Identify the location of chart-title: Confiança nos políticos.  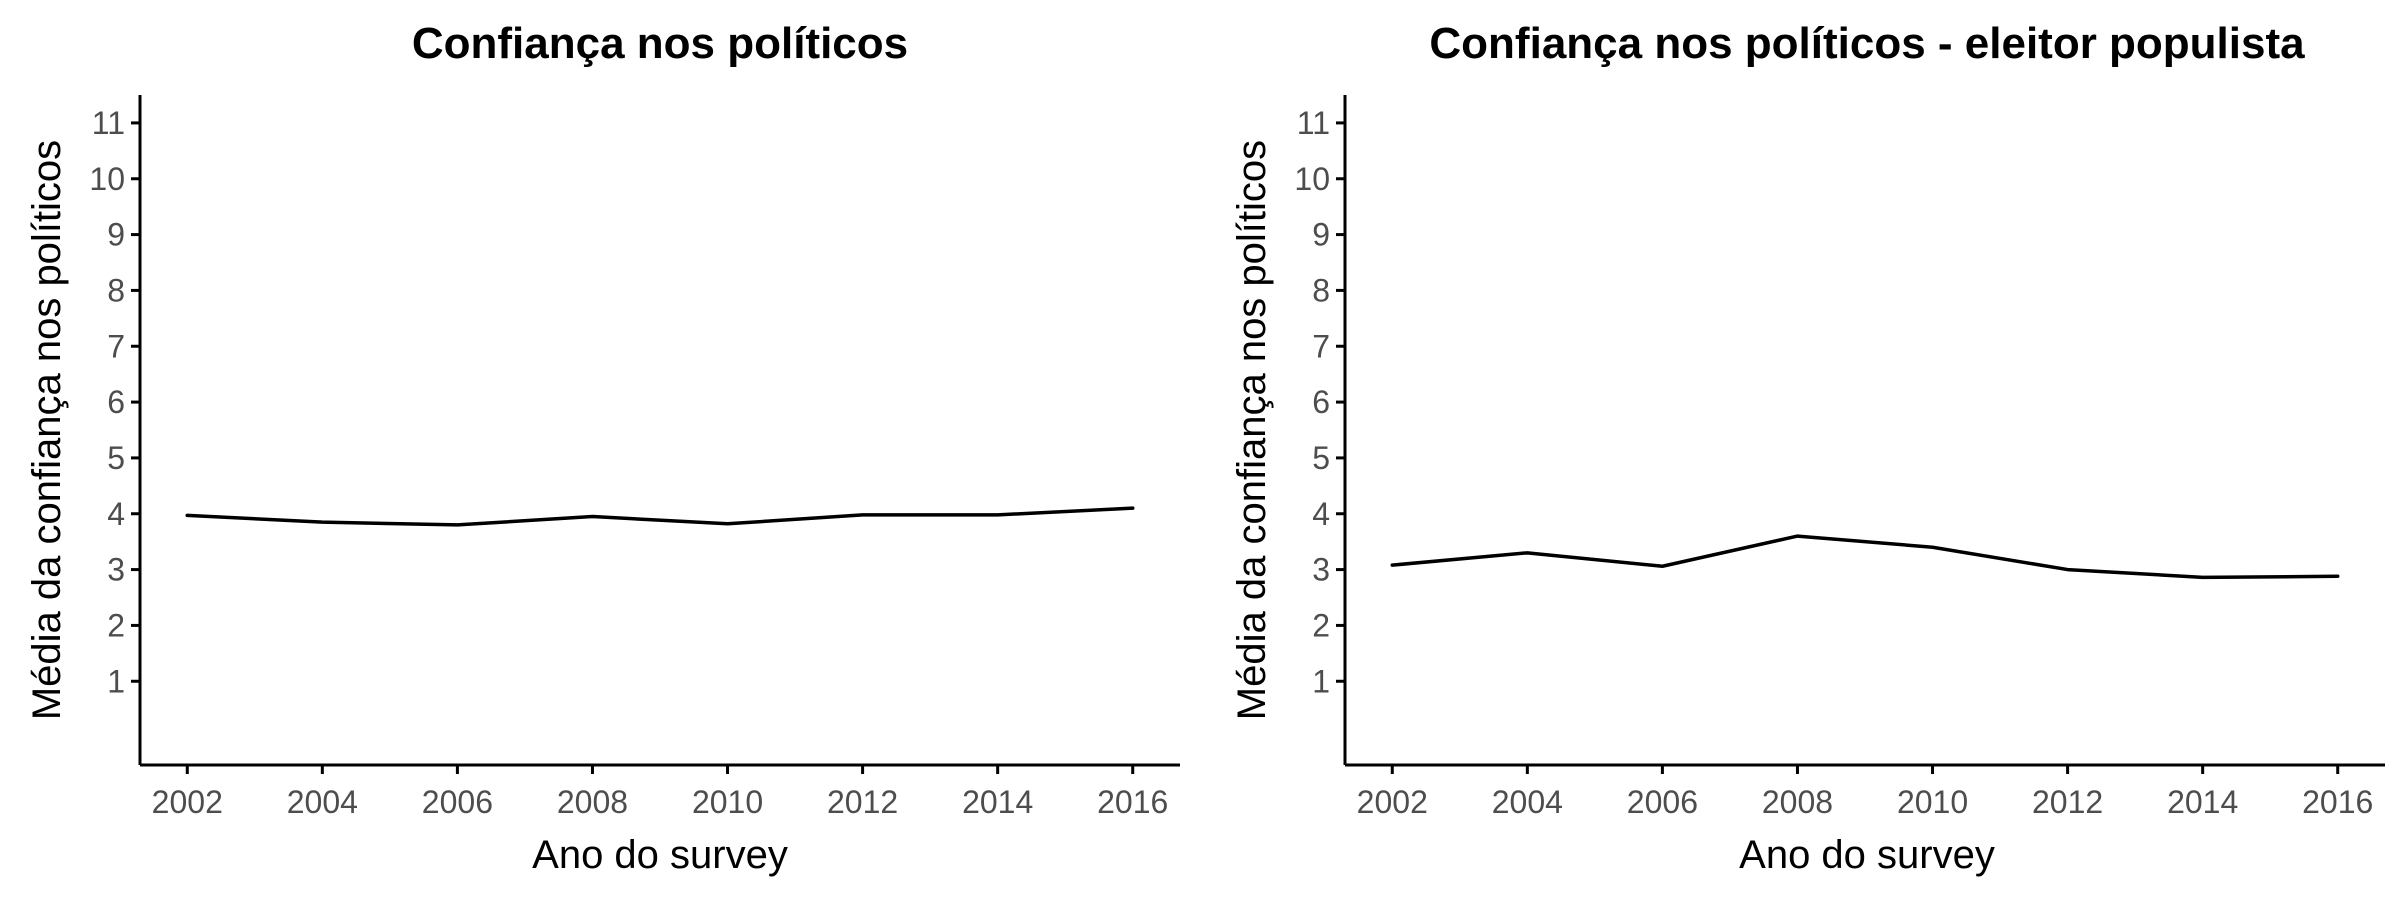
(660, 43).